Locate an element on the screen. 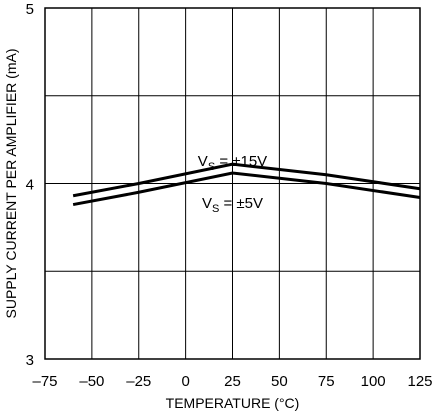 Image resolution: width=436 pixels, height=414 pixels. y-tick-label: 4 is located at coordinates (30, 185).